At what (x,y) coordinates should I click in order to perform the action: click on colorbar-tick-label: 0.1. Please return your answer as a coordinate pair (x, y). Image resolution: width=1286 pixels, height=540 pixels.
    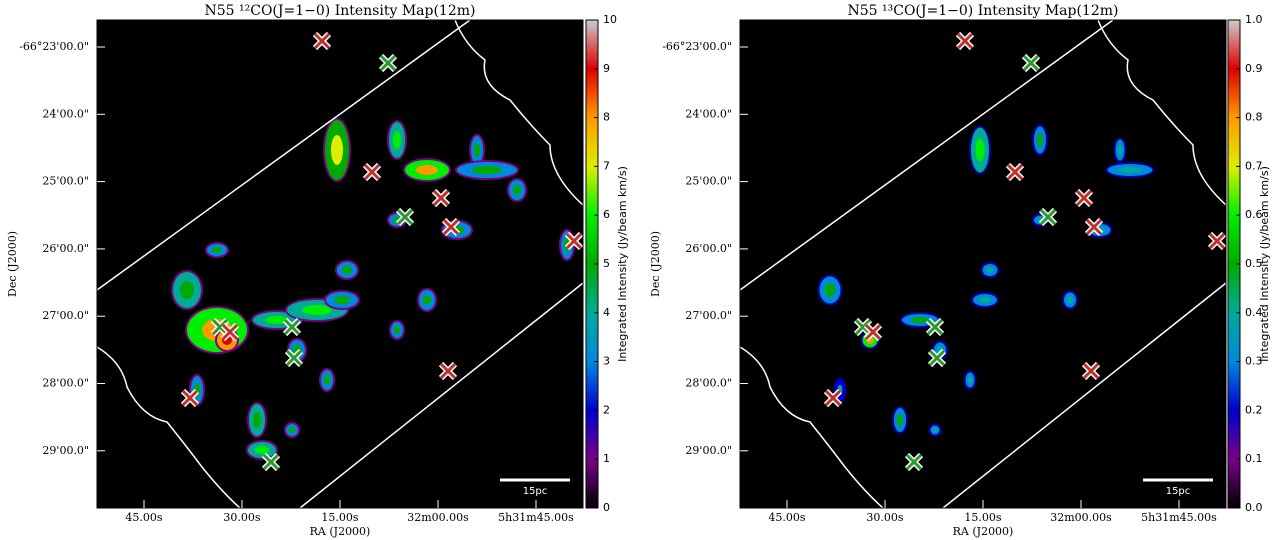
    Looking at the image, I should click on (1254, 458).